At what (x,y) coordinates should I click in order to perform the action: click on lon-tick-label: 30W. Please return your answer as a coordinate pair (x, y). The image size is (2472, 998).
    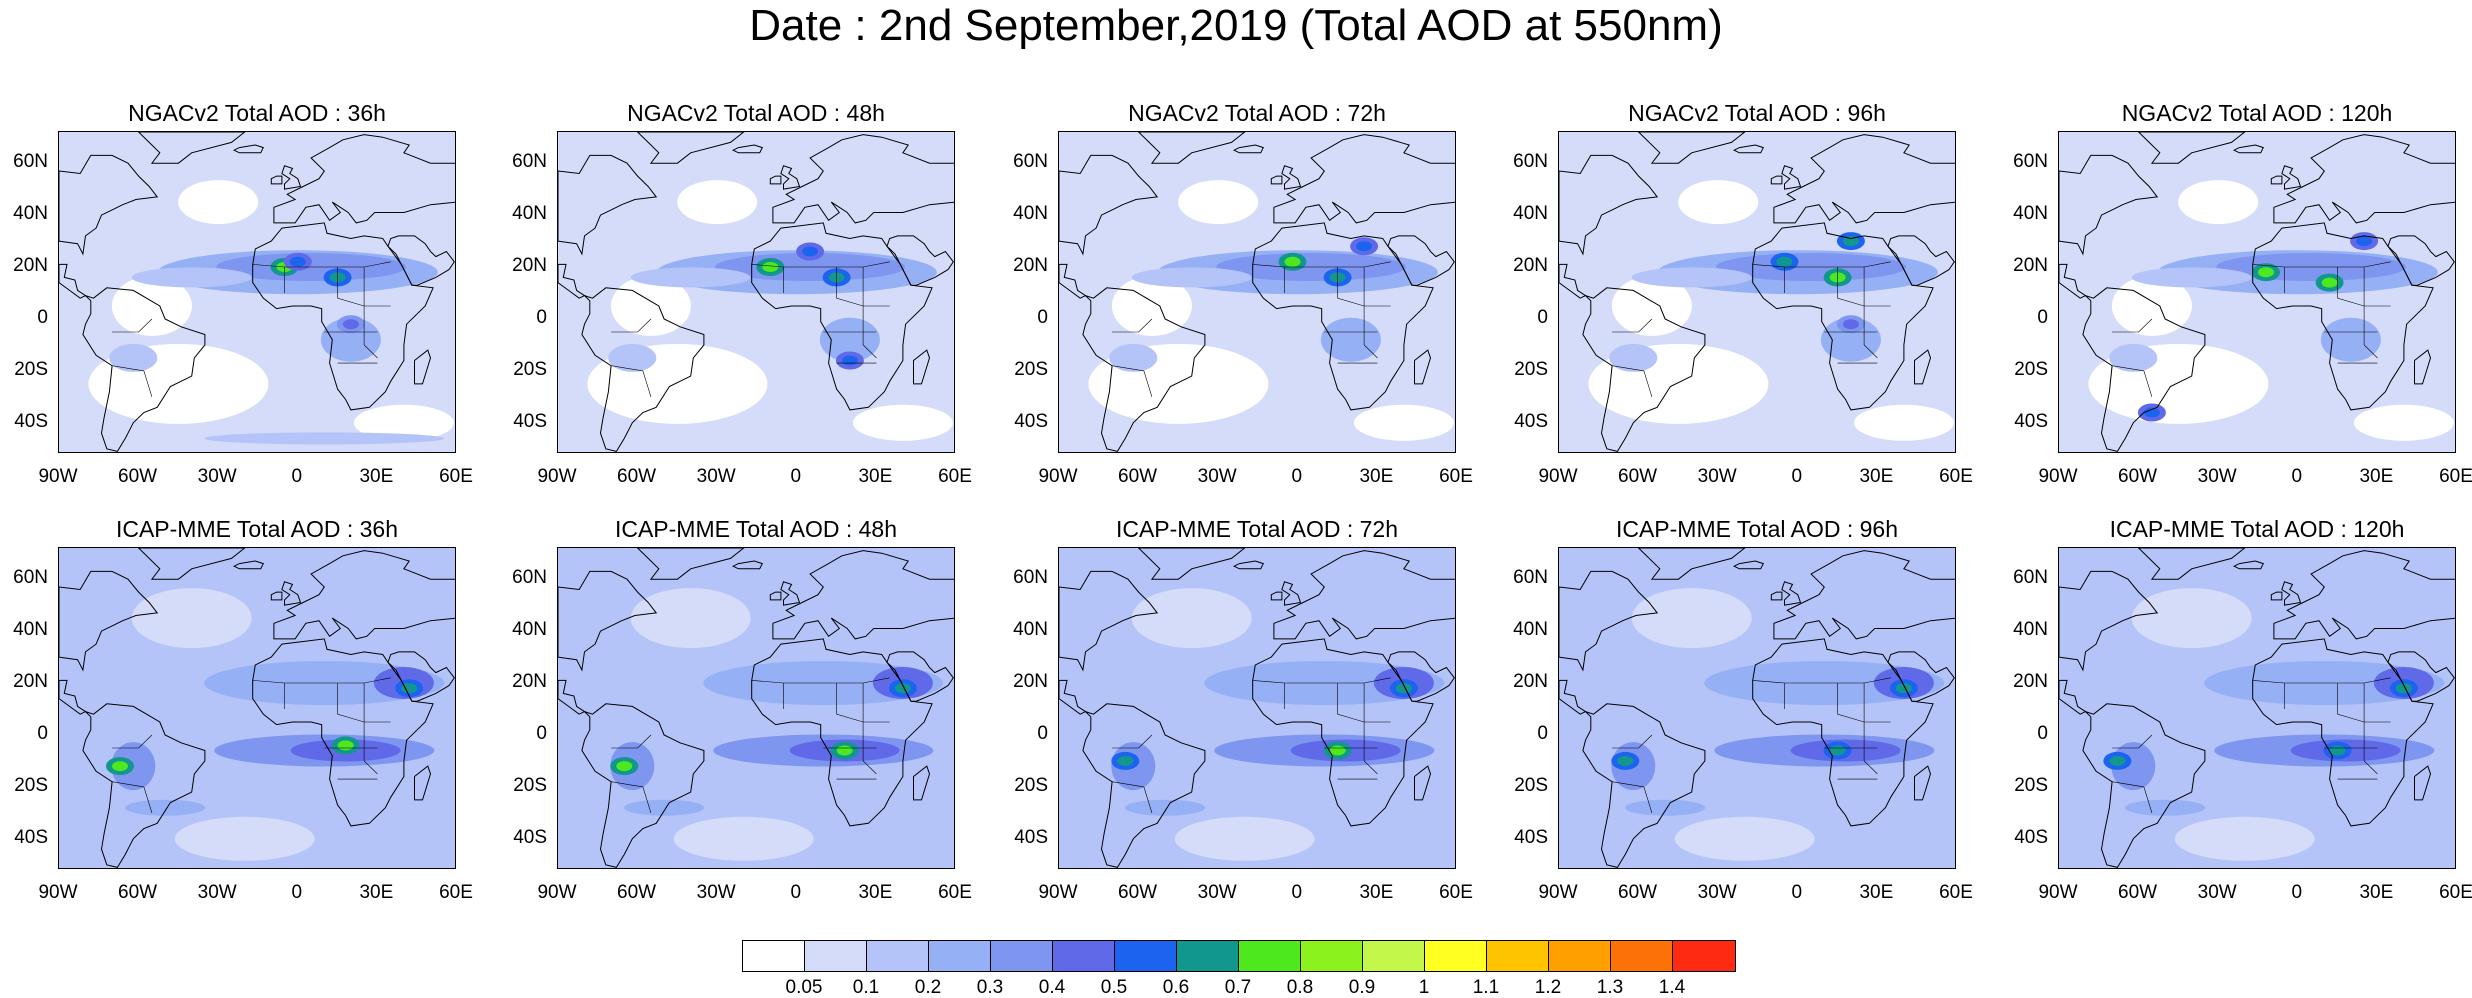
    Looking at the image, I should click on (716, 892).